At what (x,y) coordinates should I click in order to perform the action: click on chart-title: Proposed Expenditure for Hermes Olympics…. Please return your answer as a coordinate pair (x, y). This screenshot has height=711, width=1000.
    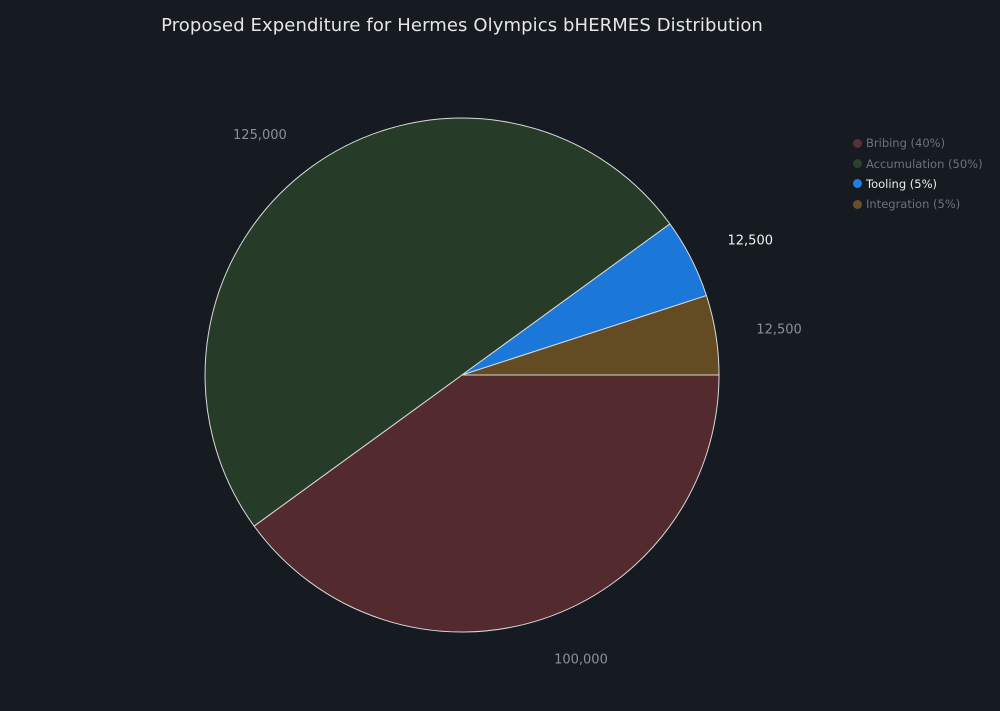
    Looking at the image, I should click on (462, 25).